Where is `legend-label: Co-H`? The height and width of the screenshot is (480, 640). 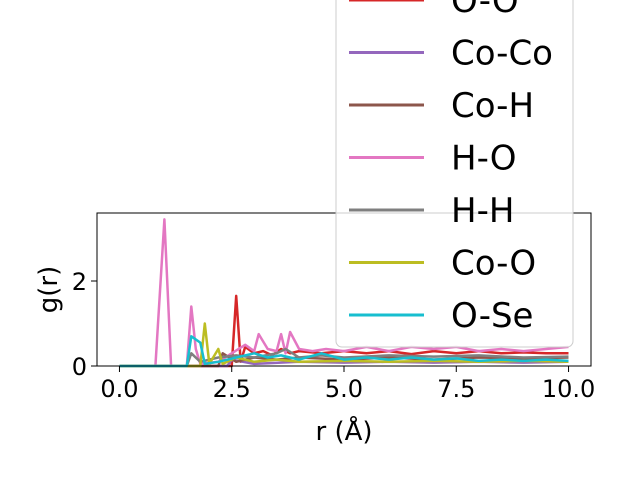
legend-label: Co-H is located at coordinates (492, 106).